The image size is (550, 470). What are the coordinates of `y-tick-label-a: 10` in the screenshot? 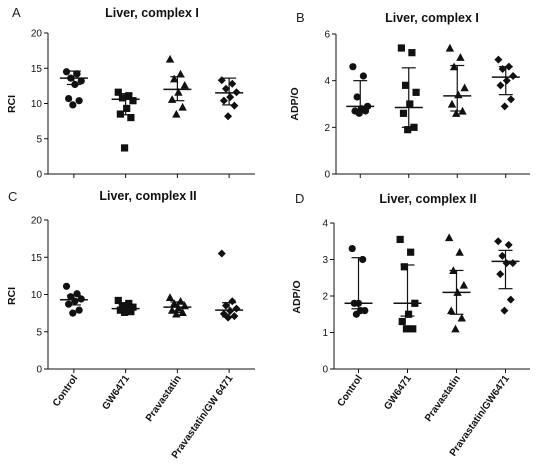 It's located at (37, 104).